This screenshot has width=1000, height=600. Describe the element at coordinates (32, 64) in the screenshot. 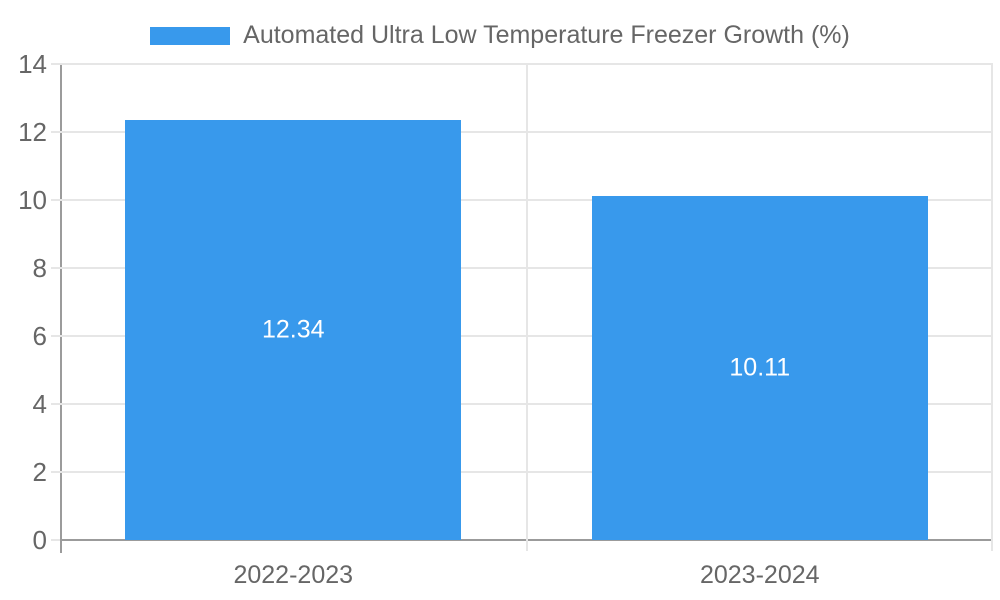

I see `y-axis-tick-label: 14` at that location.